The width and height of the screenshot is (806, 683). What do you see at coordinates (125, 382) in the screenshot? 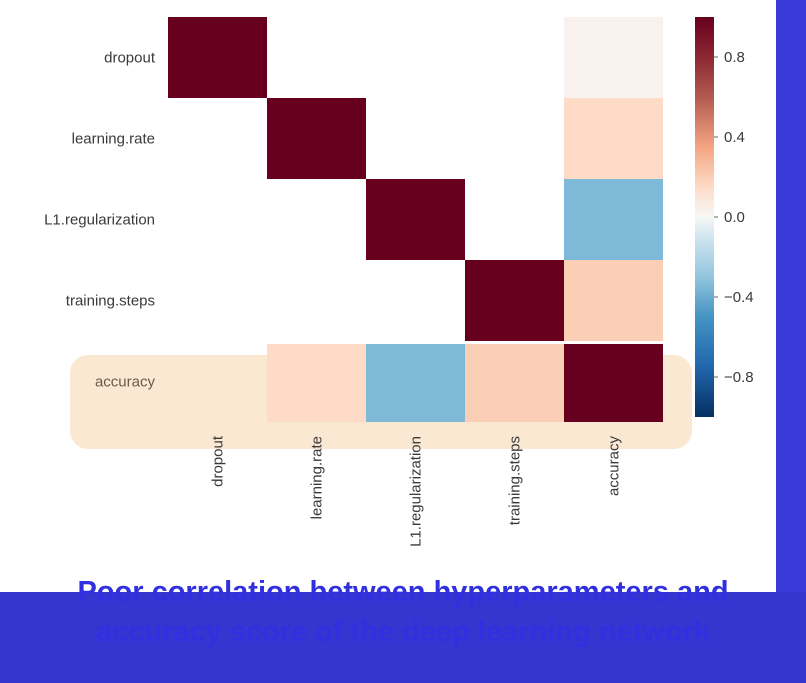
I see `row-label-accuracy: accuracy` at bounding box center [125, 382].